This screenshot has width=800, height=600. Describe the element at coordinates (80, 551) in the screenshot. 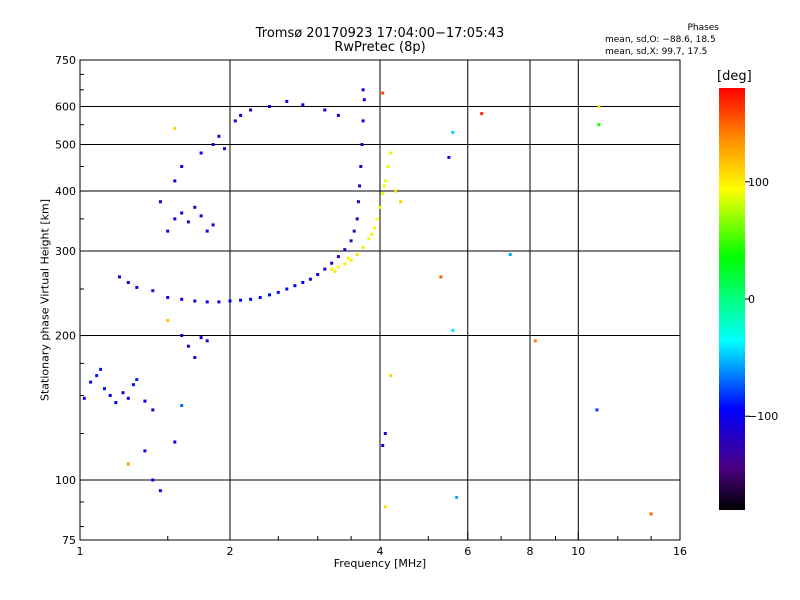

I see `x-tick-label: 1` at that location.